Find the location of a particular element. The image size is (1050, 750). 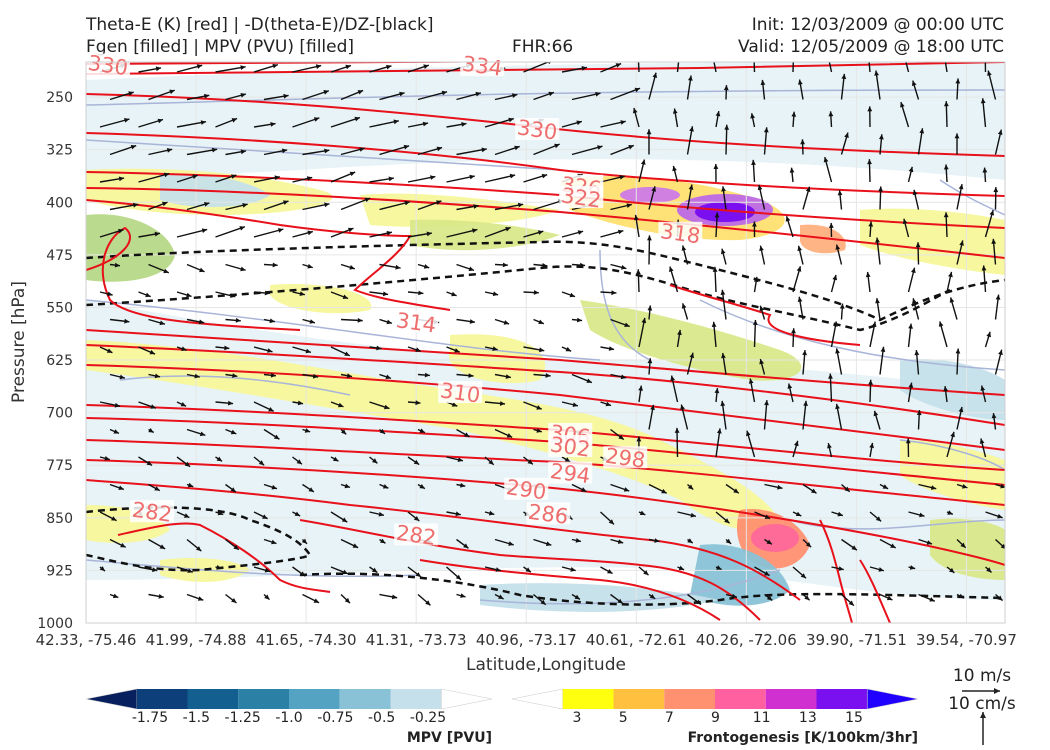

y-tick-label: 850 is located at coordinates (59, 519).